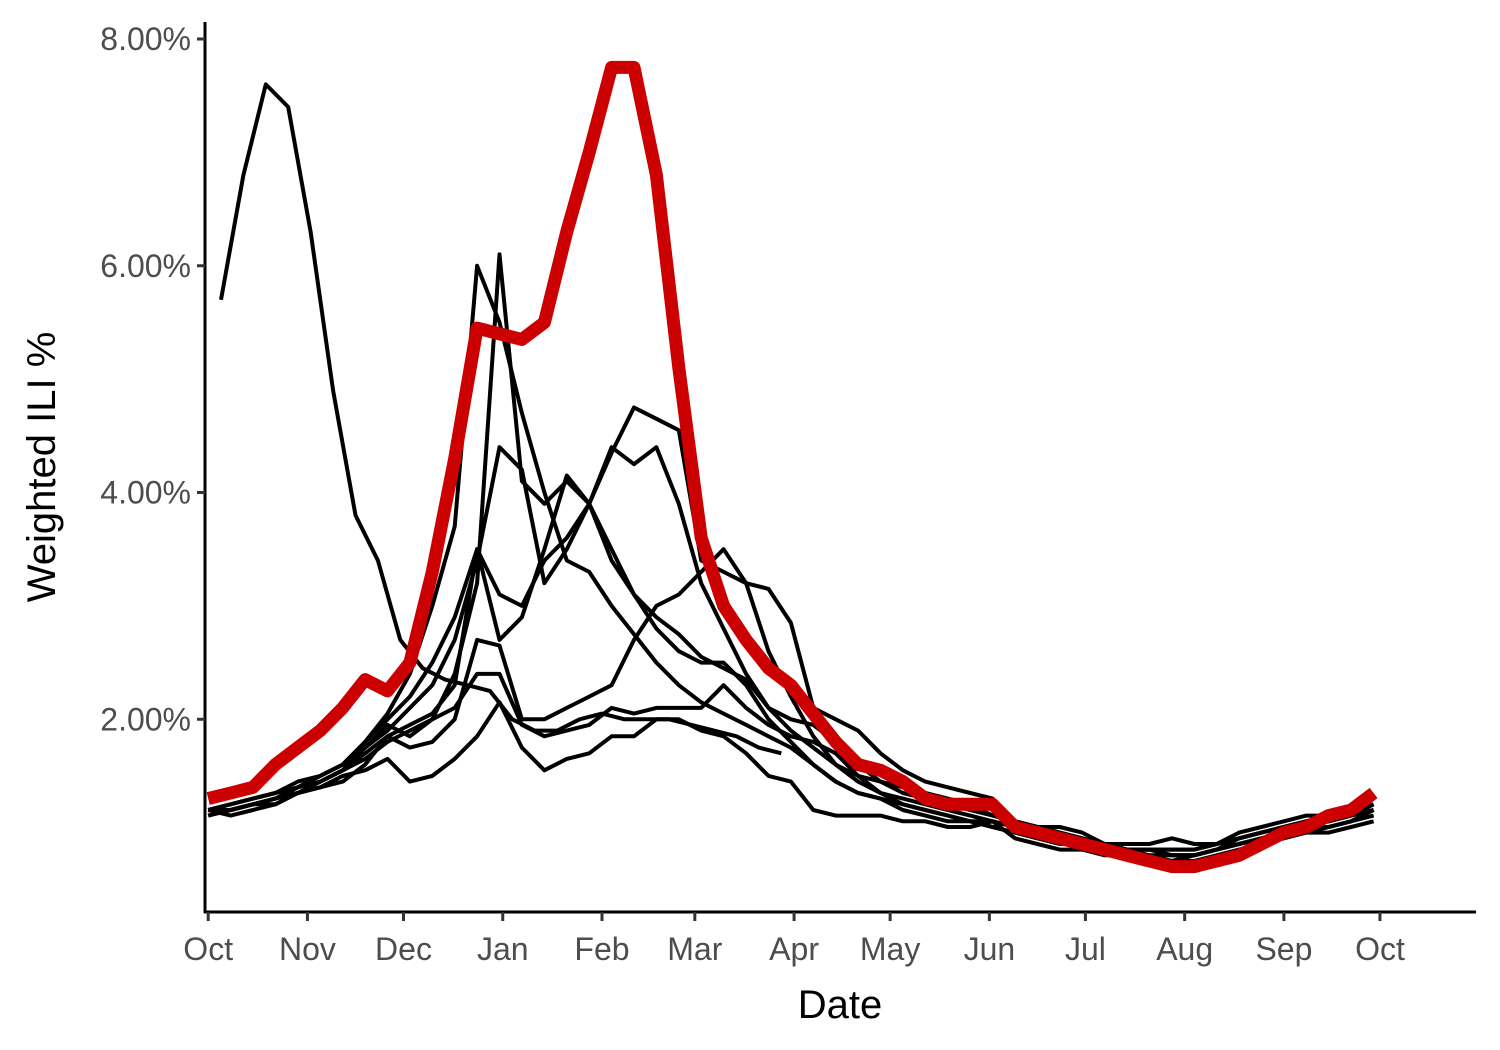  I want to click on y-axis-title: Weighted ILI %, so click(42, 467).